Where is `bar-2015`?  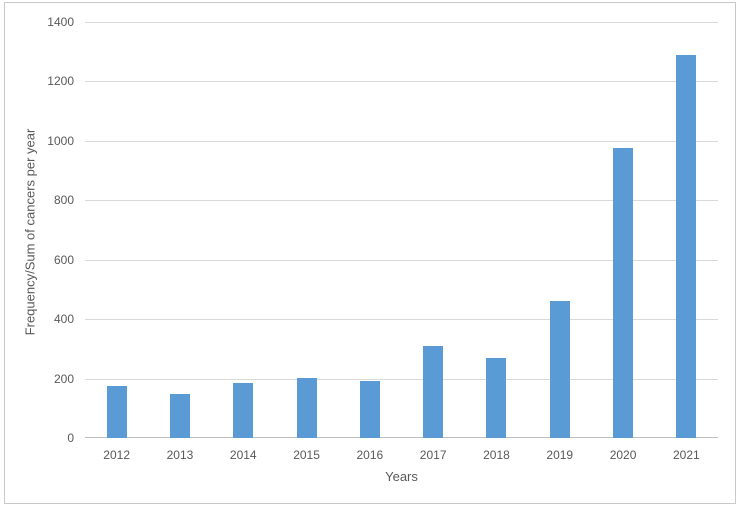 bar-2015 is located at coordinates (307, 408).